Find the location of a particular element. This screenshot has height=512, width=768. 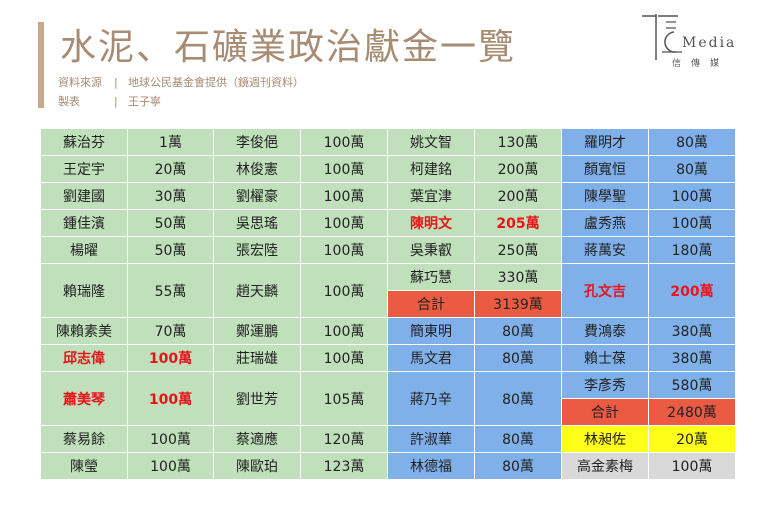

name-cell: 葉宜津 is located at coordinates (431, 196).